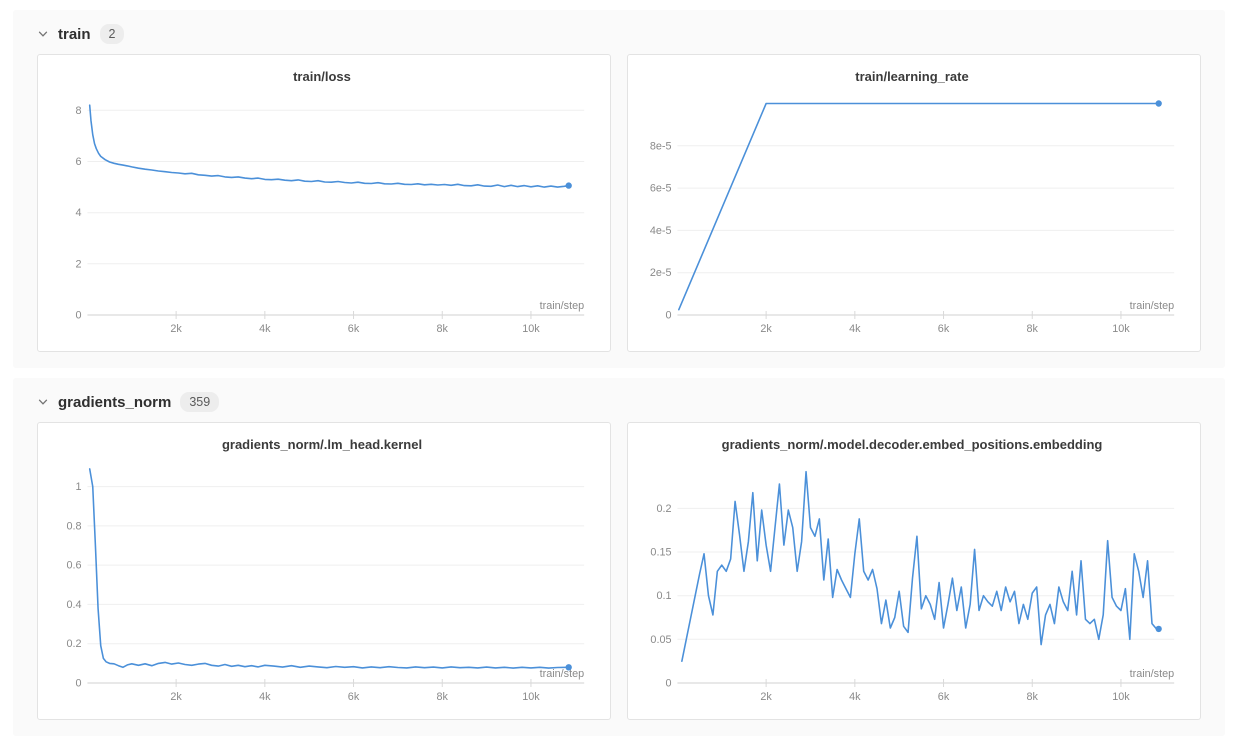 This screenshot has height=738, width=1236. I want to click on section-header-gradients-norm: gradients_norm 359, so click(619, 402).